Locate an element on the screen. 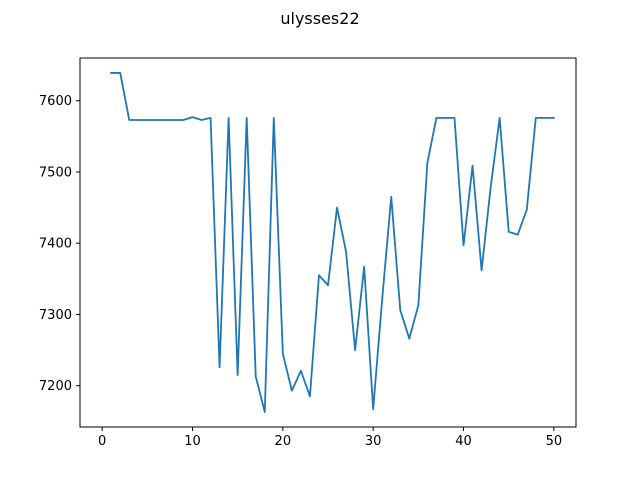  x-tick-label: 10 is located at coordinates (192, 441).